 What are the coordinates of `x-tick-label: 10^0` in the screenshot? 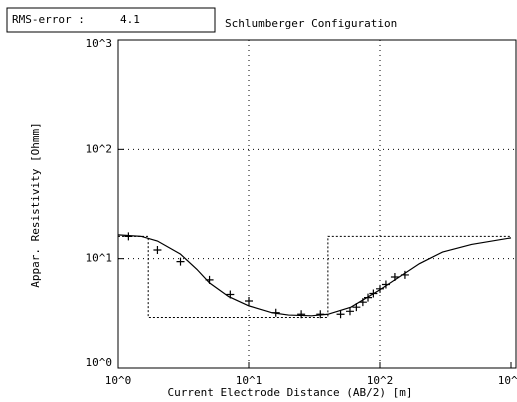 It's located at (118, 380).